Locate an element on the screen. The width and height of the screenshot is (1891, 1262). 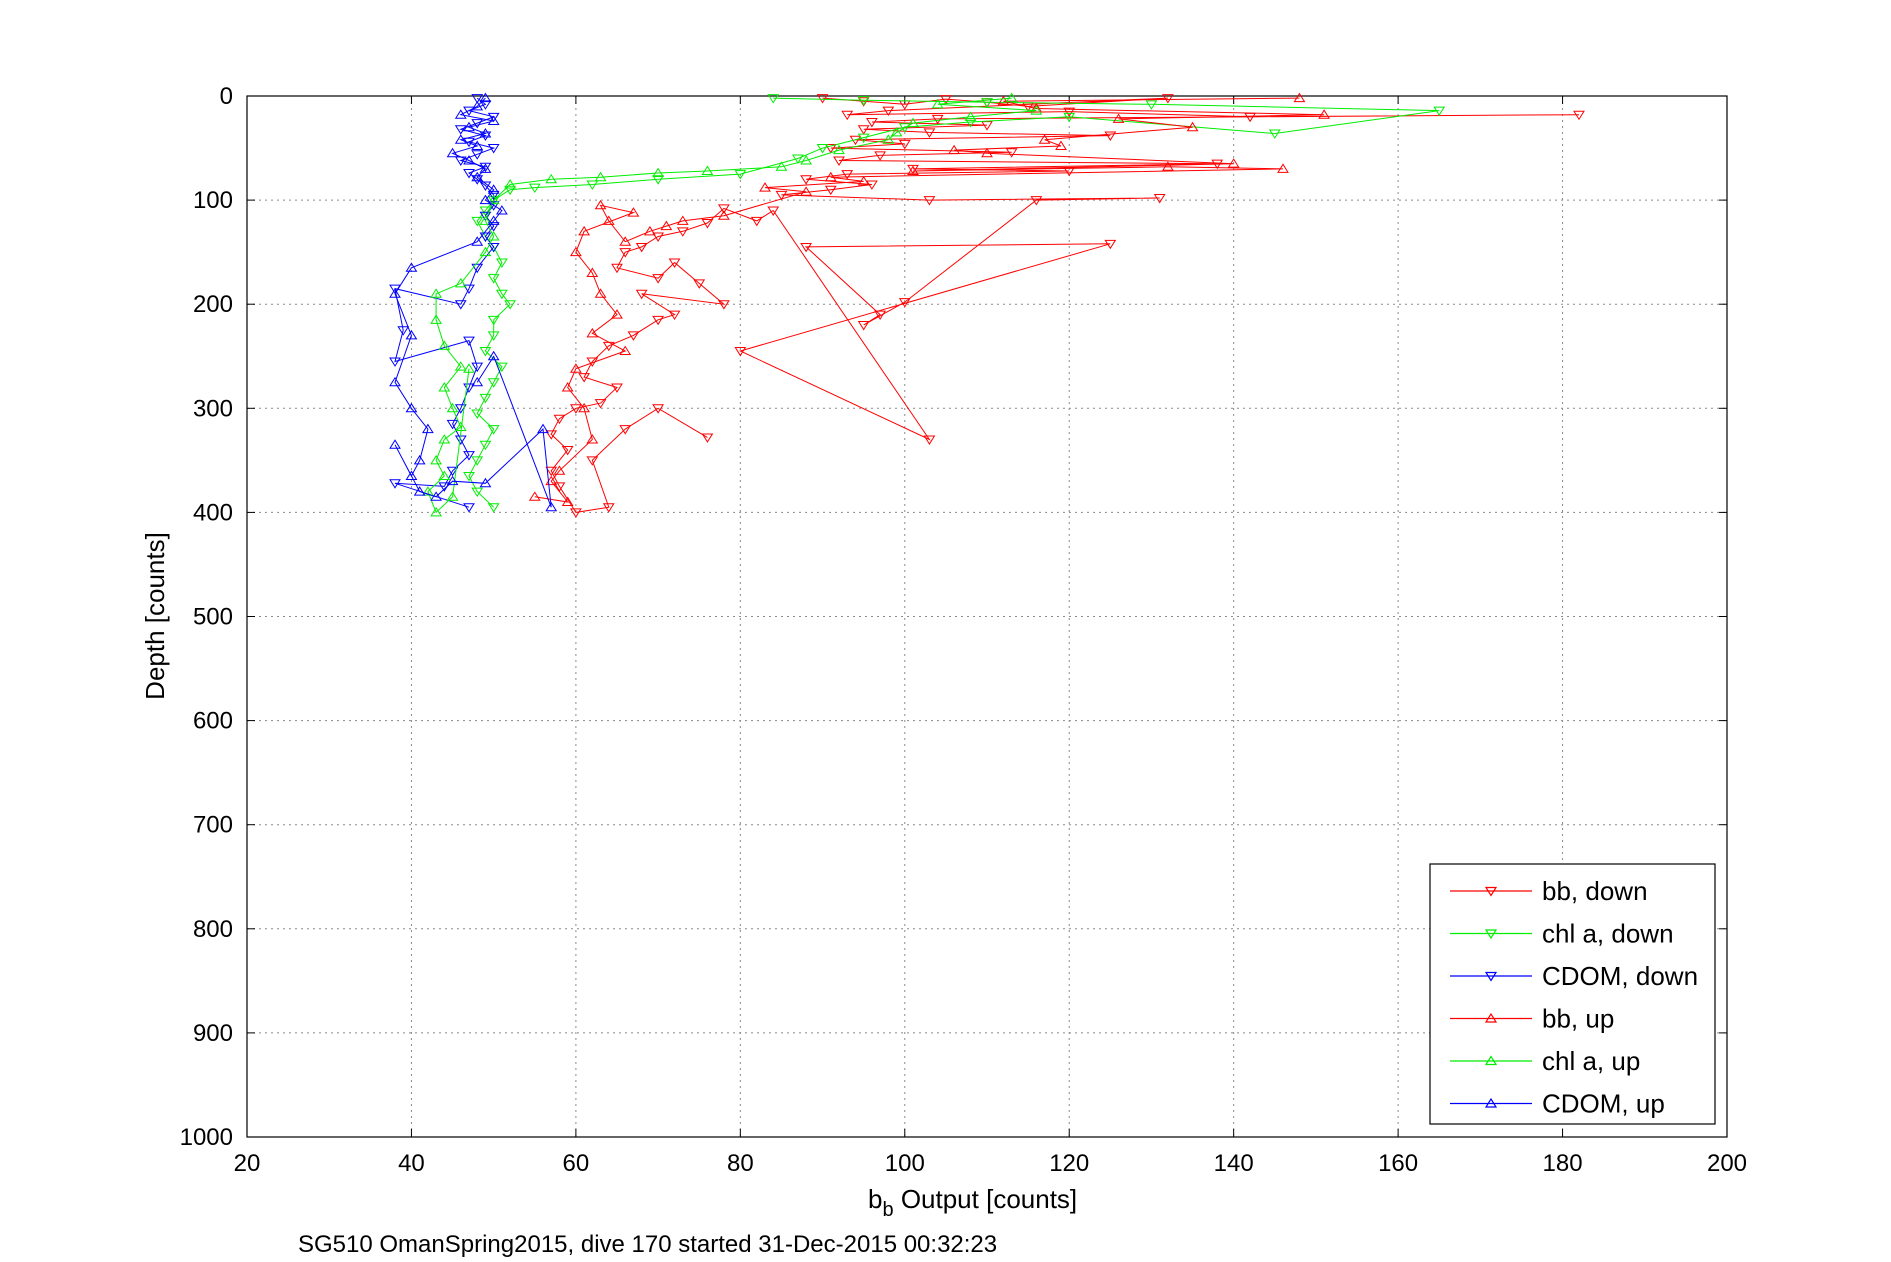
legend-entry: CDOM, down is located at coordinates (1574, 976).